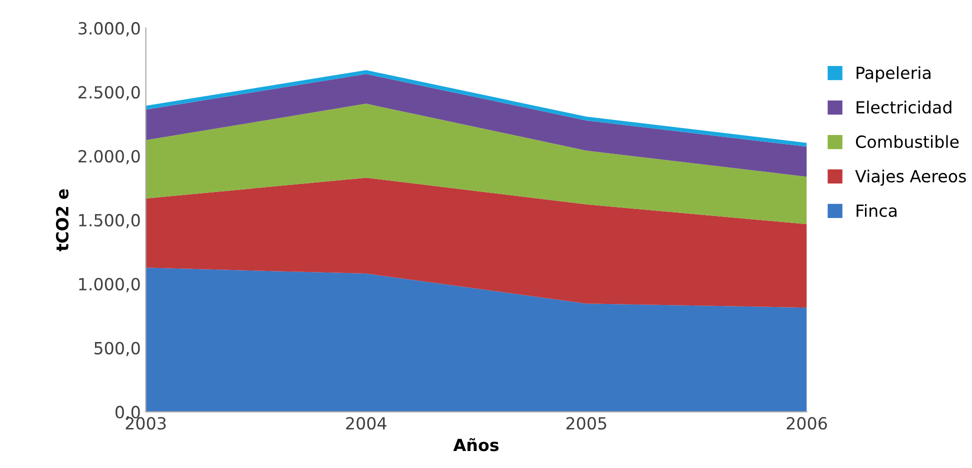 This screenshot has width=972, height=468. I want to click on y-tick-label: 1.500,0, so click(109, 221).